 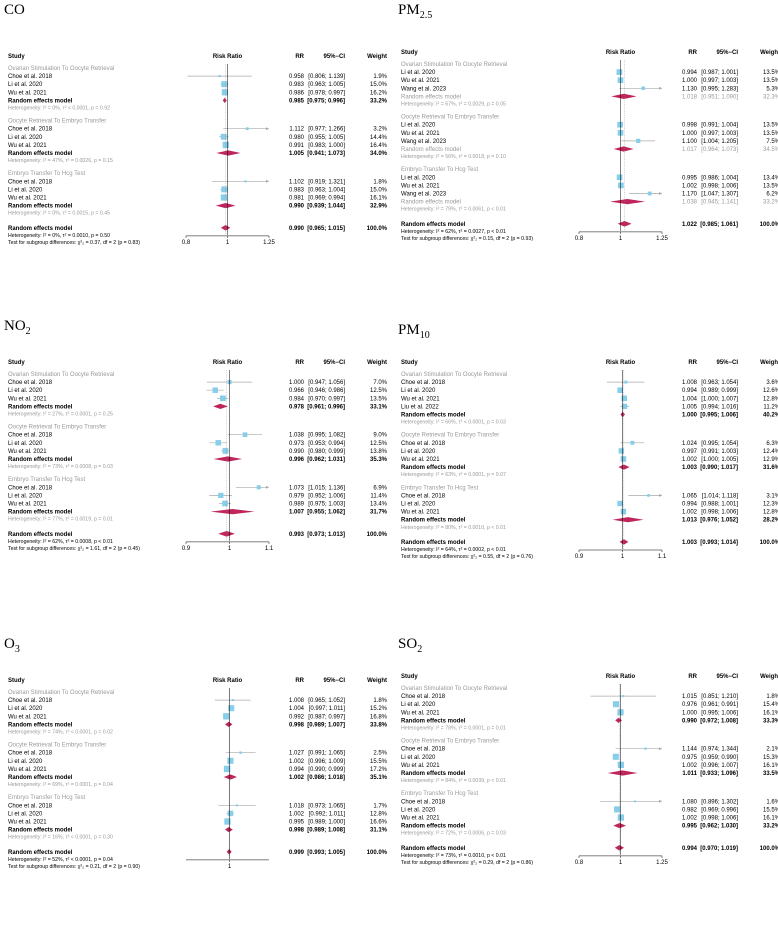 What do you see at coordinates (770, 452) in the screenshot?
I see `study-weight: 12.4%` at bounding box center [770, 452].